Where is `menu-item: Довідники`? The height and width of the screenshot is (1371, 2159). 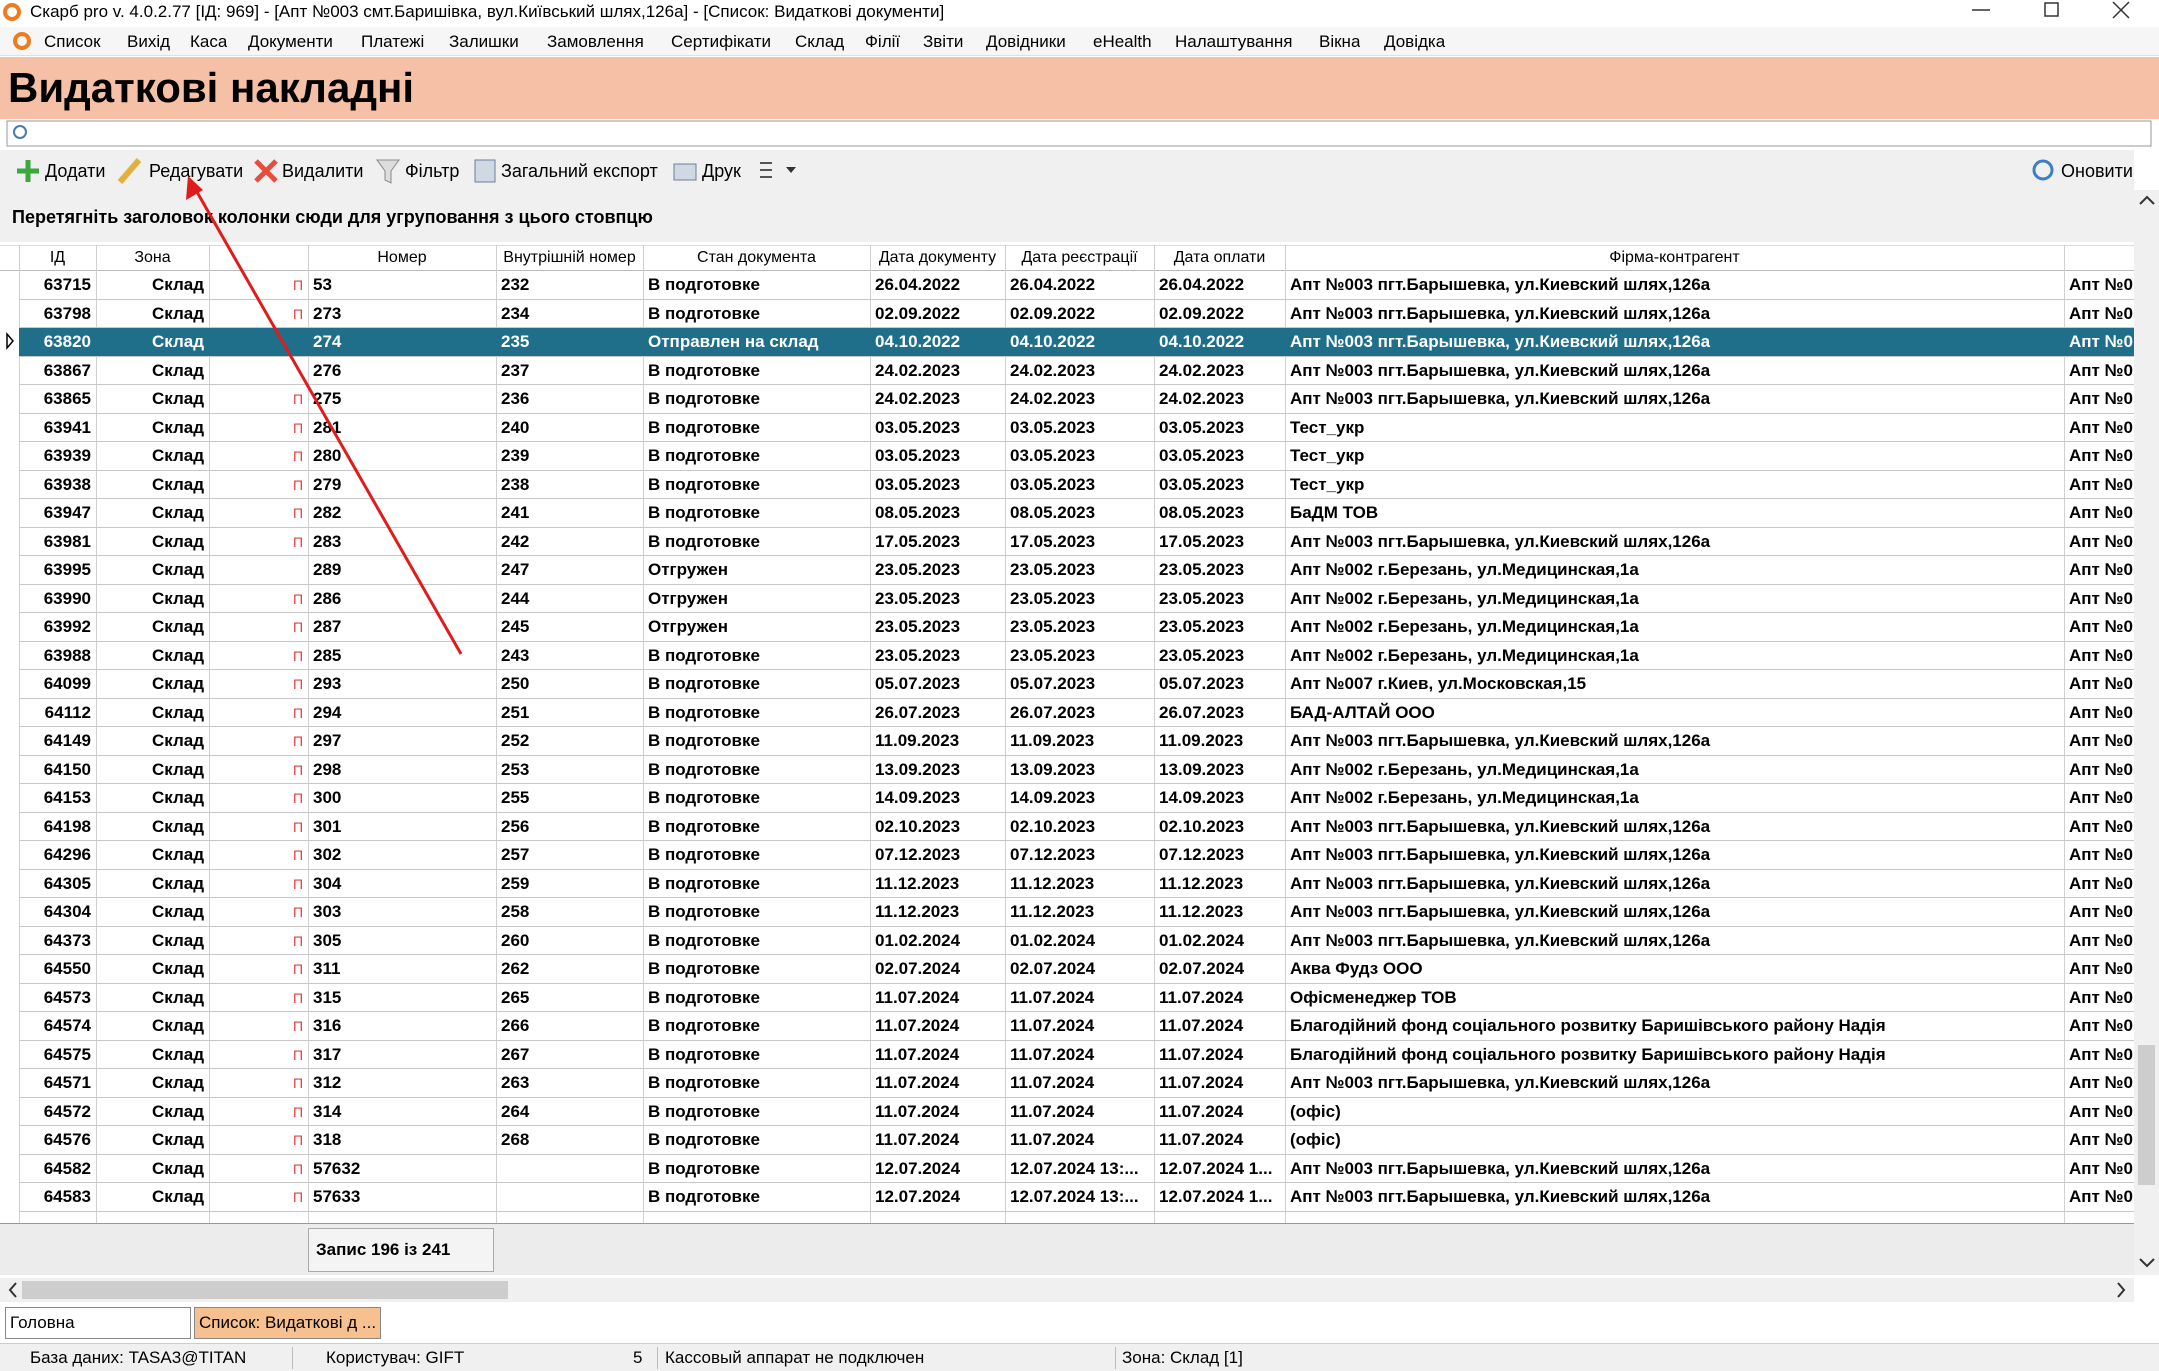 menu-item: Довідники is located at coordinates (1026, 41).